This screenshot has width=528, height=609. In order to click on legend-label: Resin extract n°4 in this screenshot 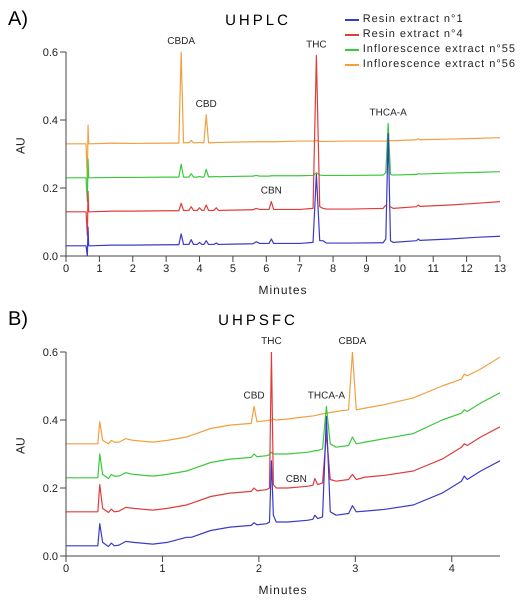, I will do `click(413, 34)`.